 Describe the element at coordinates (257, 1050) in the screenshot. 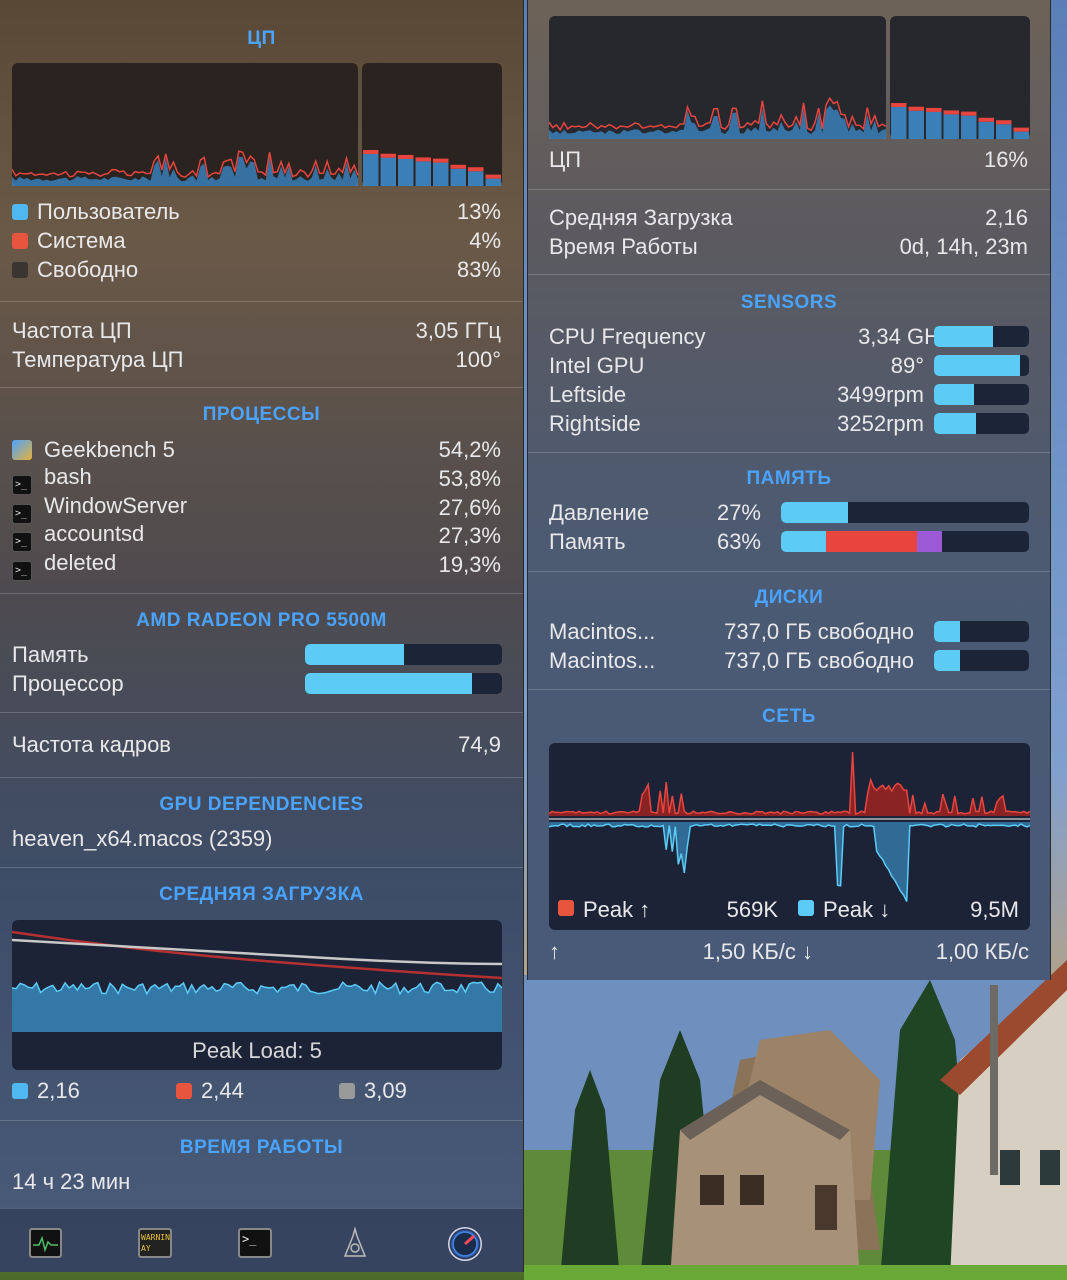

I see `peak-load-label: Peak Load: 5` at that location.